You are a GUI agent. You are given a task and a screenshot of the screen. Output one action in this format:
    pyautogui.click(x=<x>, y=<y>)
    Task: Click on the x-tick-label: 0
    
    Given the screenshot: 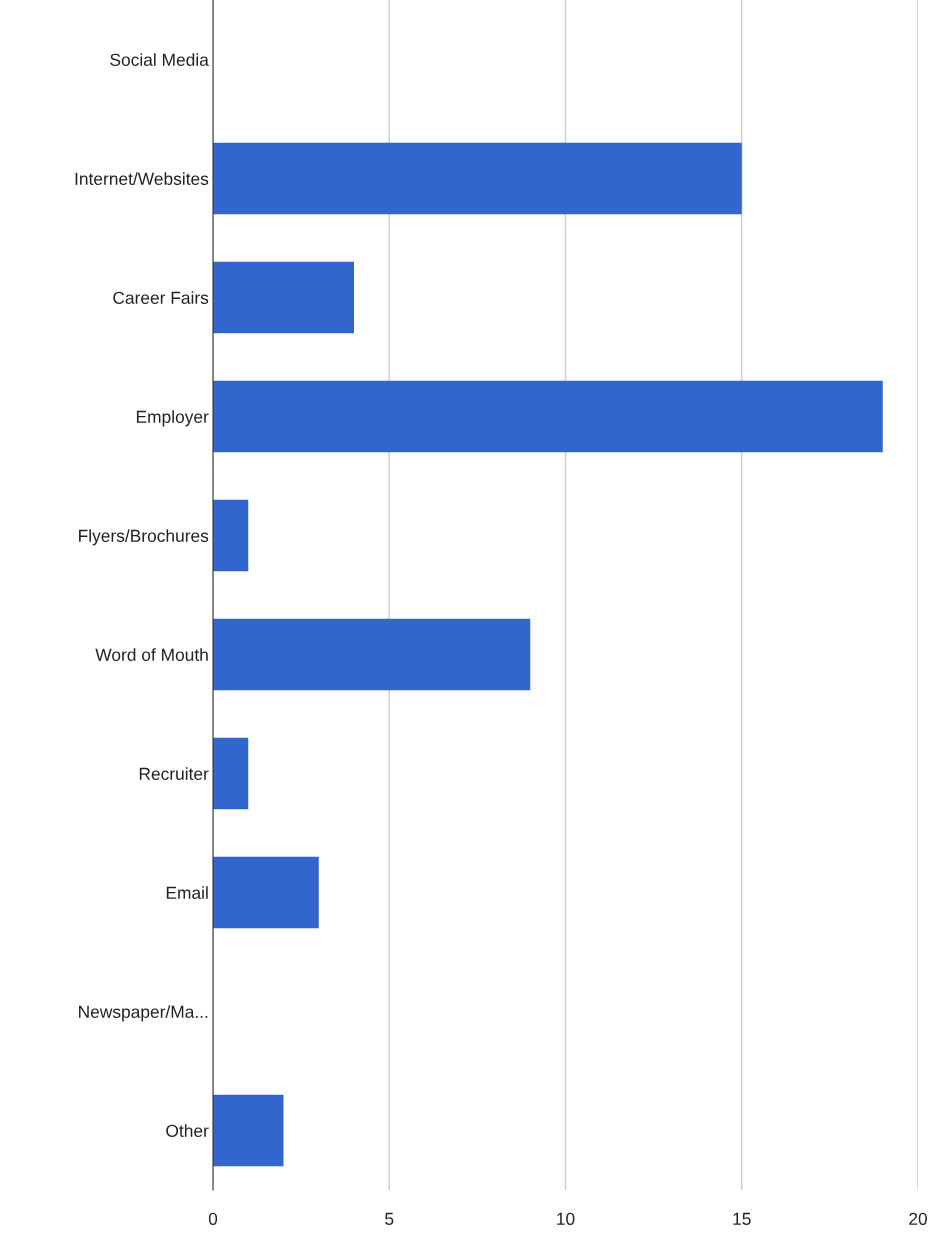 What is the action you would take?
    pyautogui.click(x=213, y=1218)
    